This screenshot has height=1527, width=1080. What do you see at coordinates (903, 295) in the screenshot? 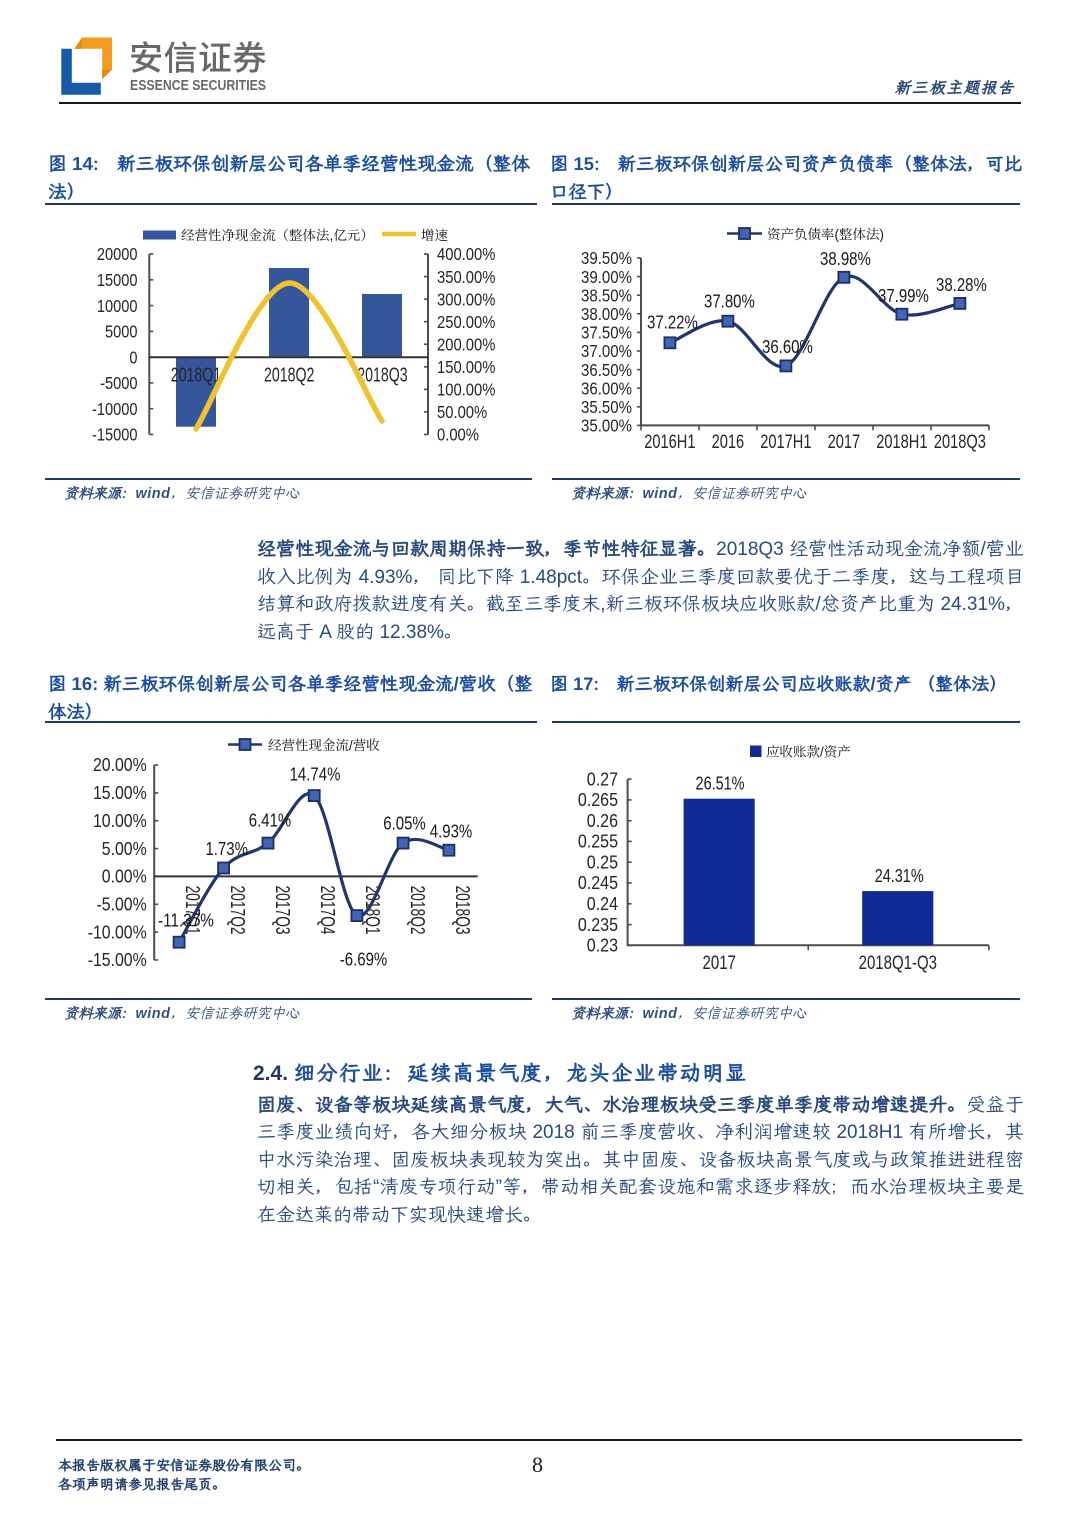
I see `svg-text: 37.99%` at bounding box center [903, 295].